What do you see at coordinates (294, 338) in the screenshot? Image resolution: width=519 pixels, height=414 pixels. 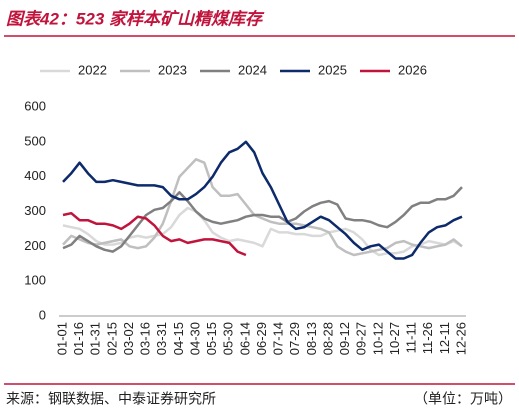 I see `x-tick-label: 07-29` at bounding box center [294, 338].